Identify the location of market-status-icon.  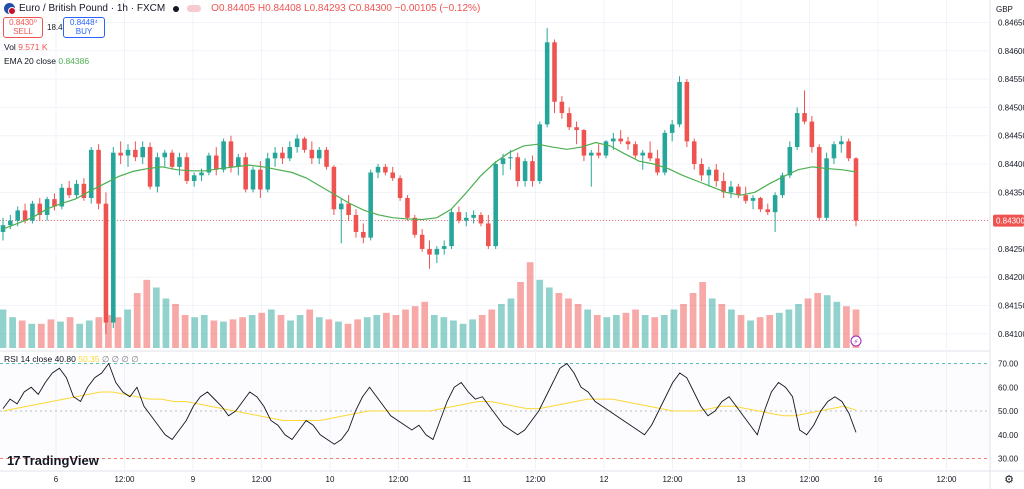
(176, 8).